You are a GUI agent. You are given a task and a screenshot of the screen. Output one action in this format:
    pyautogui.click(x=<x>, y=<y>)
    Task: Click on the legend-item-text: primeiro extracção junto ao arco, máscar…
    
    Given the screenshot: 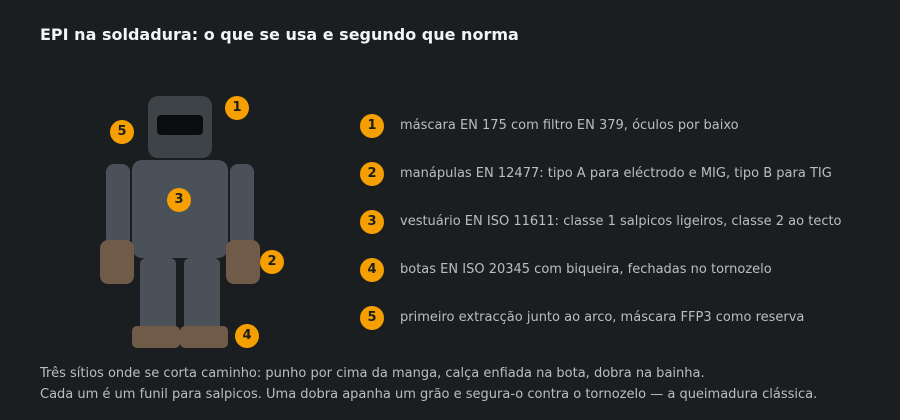 What is the action you would take?
    pyautogui.click(x=602, y=317)
    